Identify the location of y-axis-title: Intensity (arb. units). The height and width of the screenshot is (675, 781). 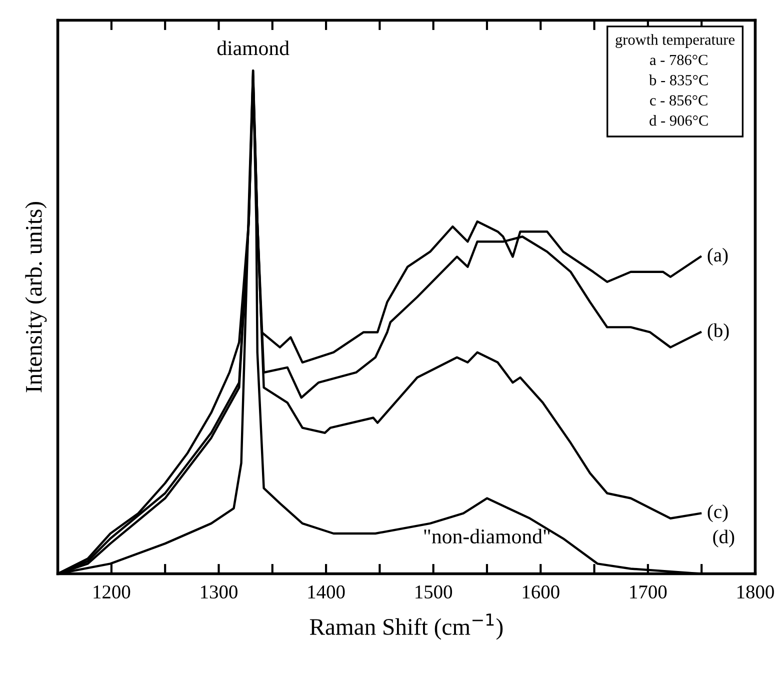
(36, 297).